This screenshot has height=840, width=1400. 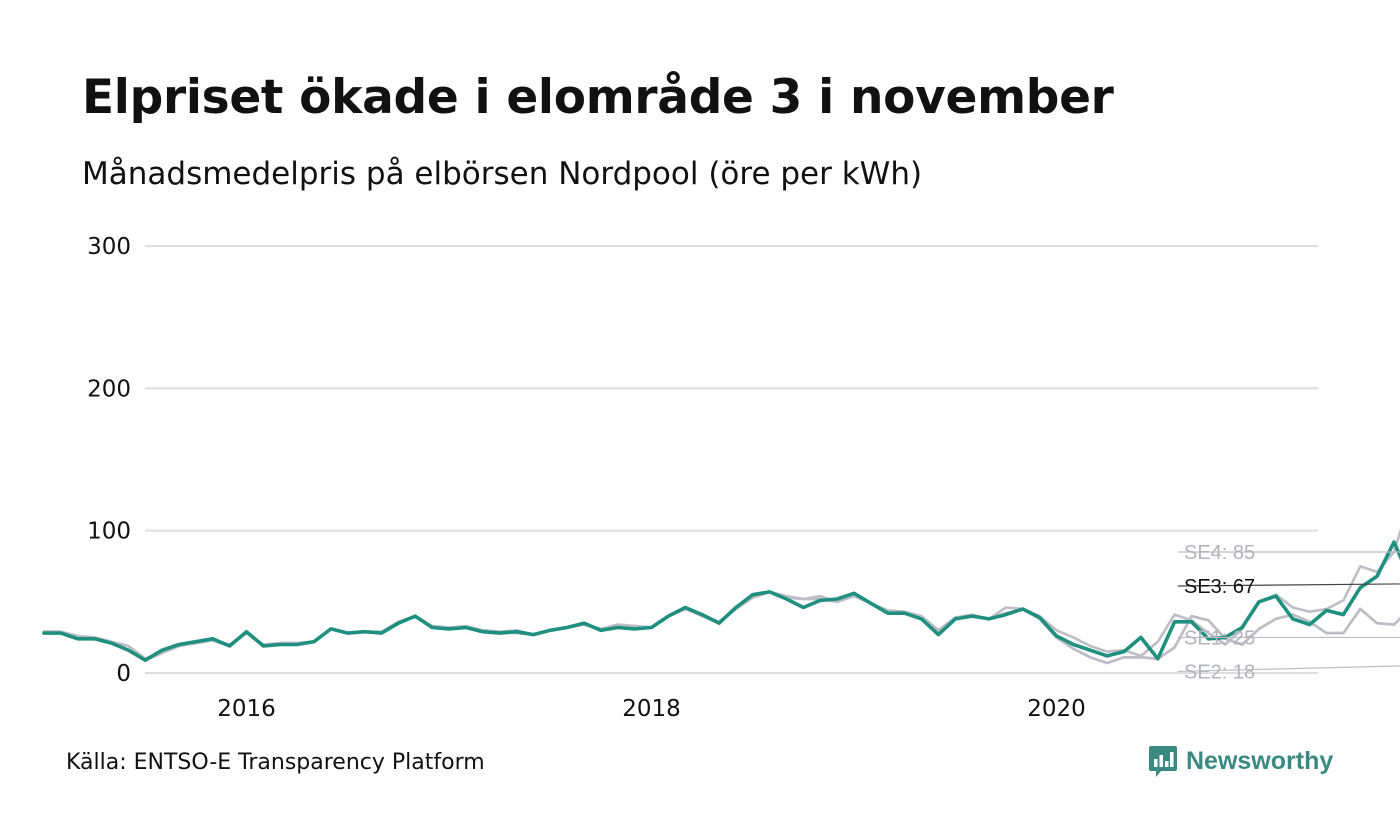 What do you see at coordinates (1260, 760) in the screenshot?
I see `logo-text: Newsworthy` at bounding box center [1260, 760].